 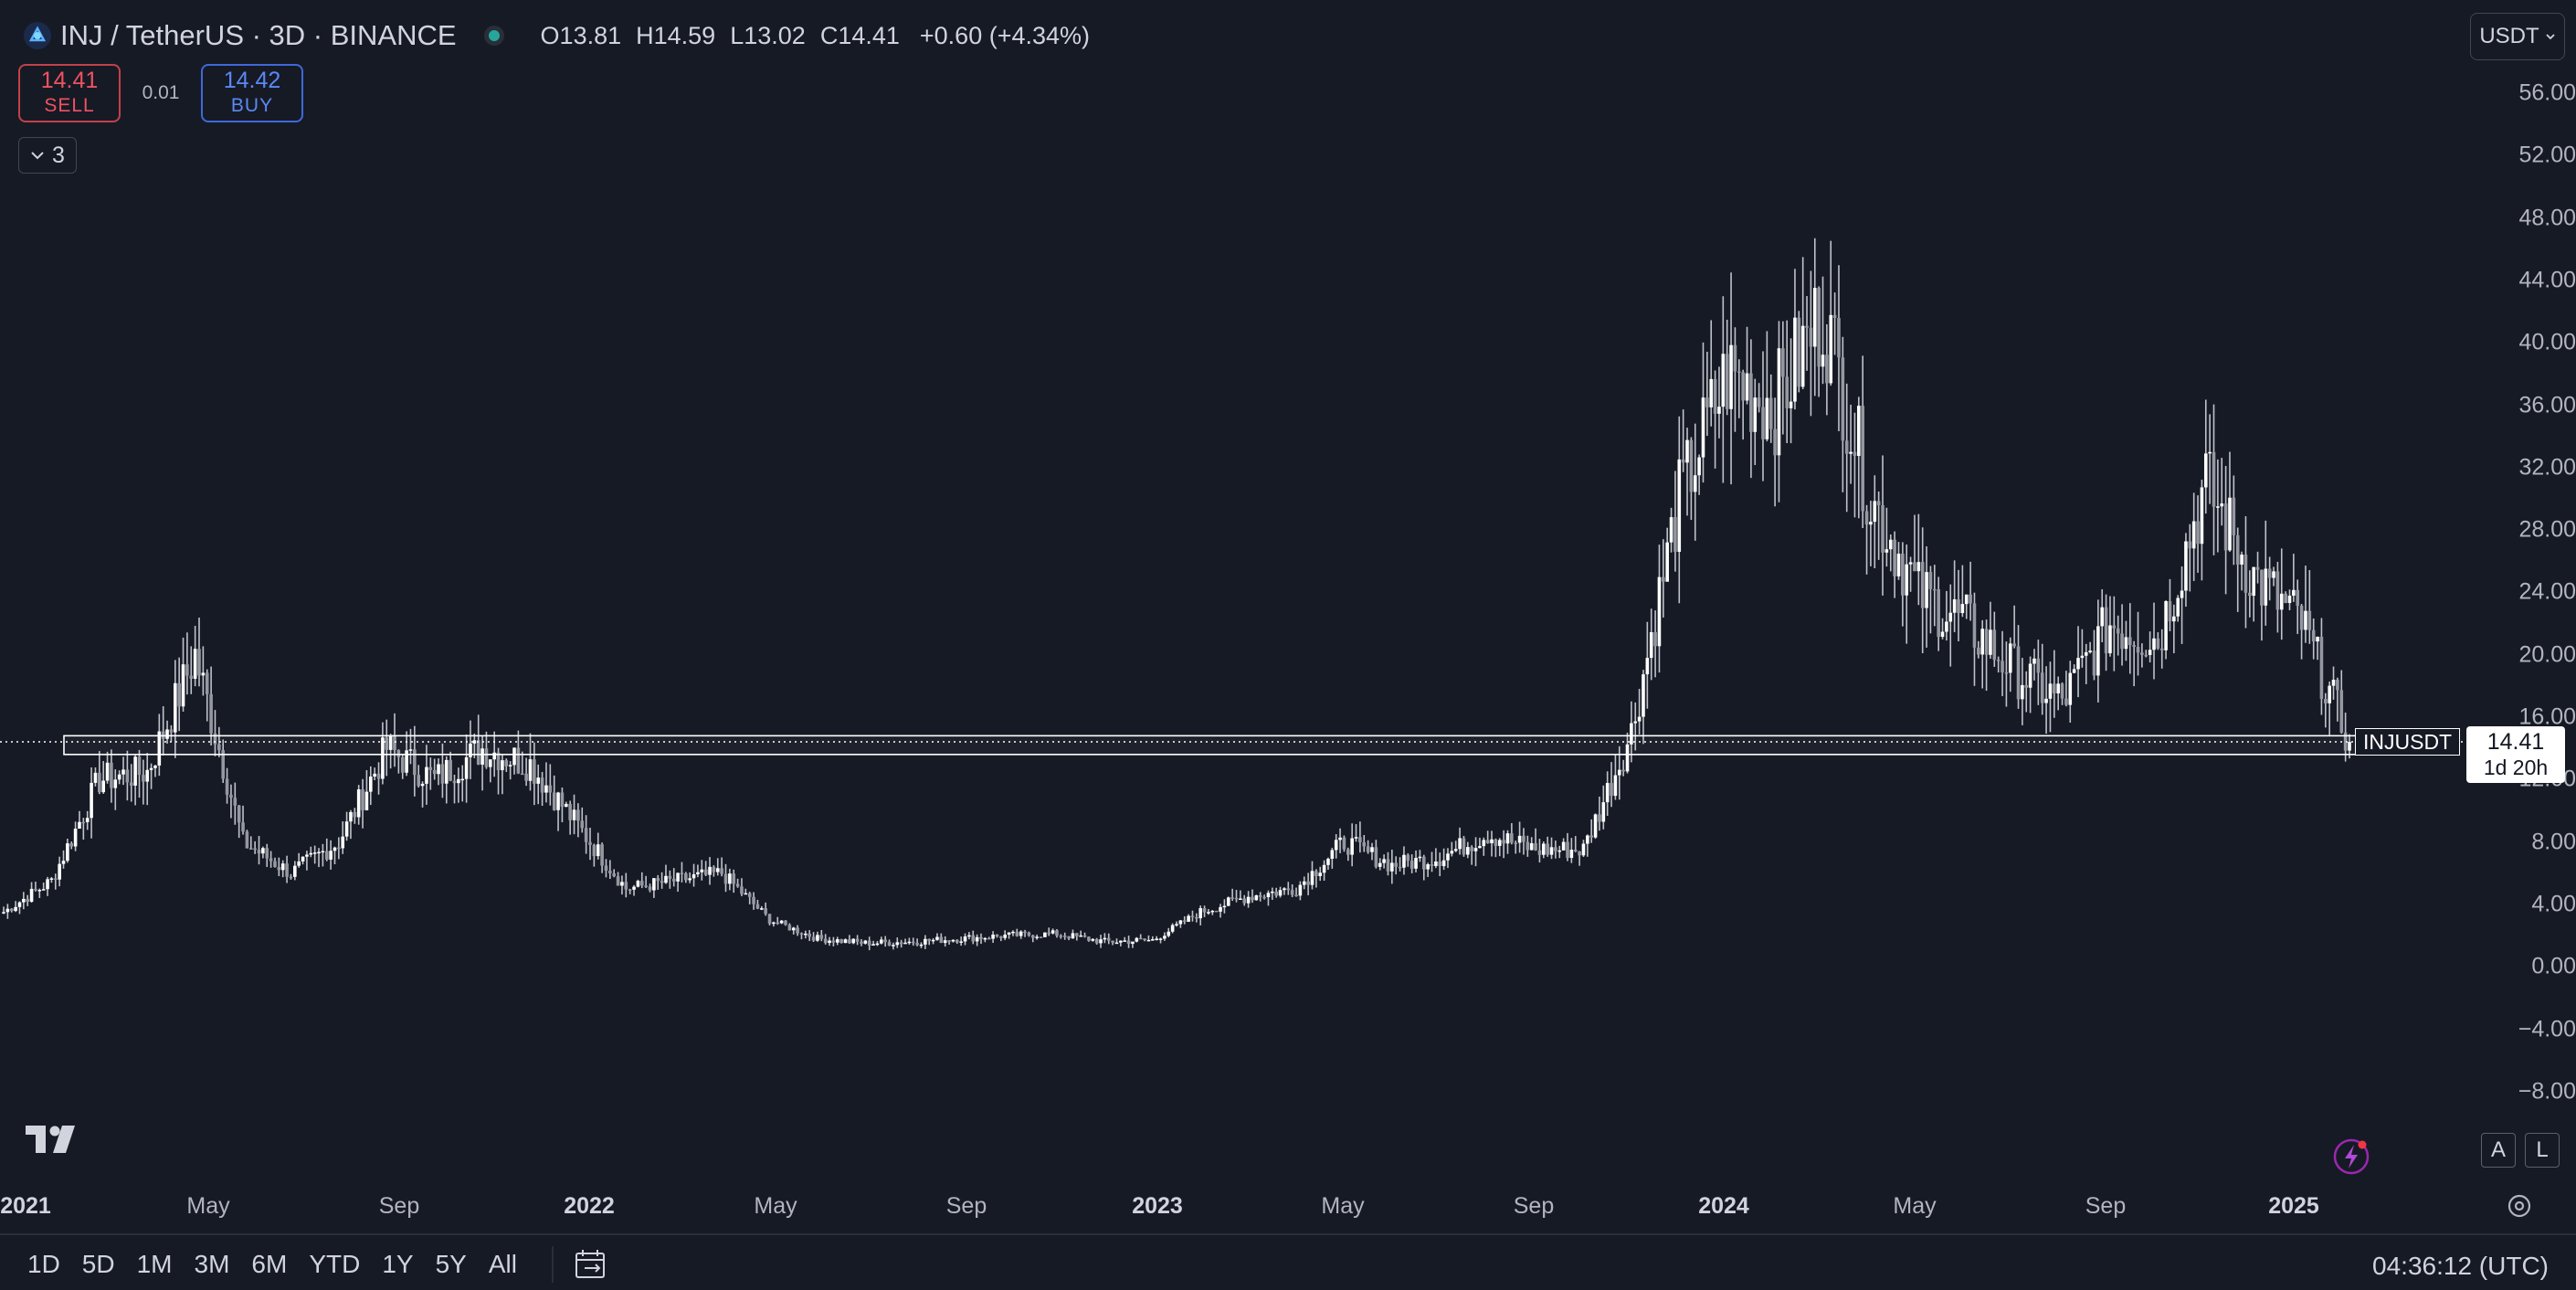 I want to click on support-resistance-zone, so click(x=1210, y=745).